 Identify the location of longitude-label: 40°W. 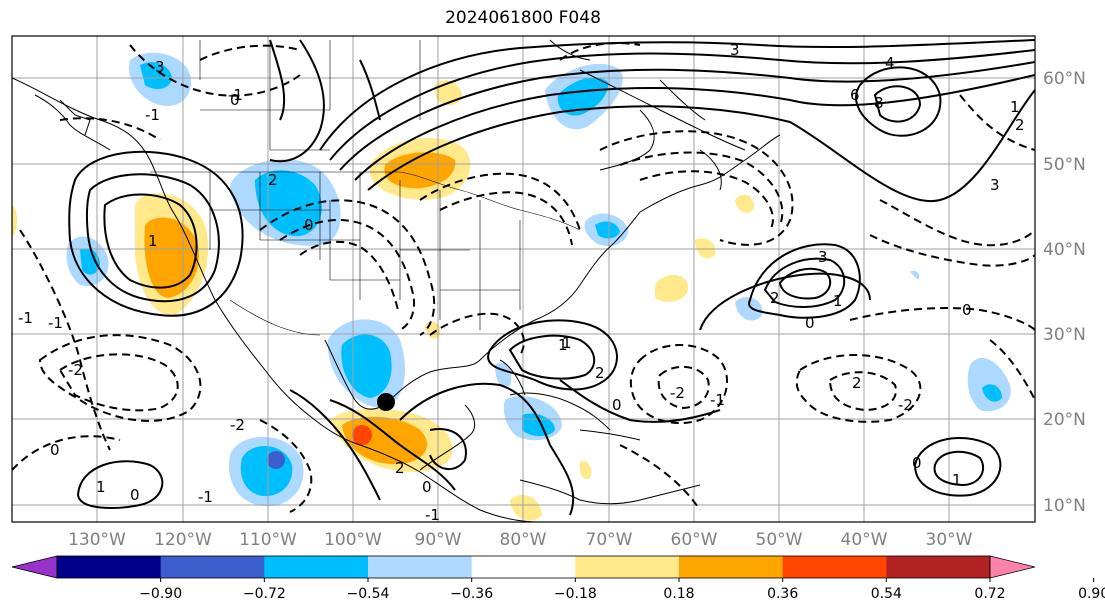
(864, 540).